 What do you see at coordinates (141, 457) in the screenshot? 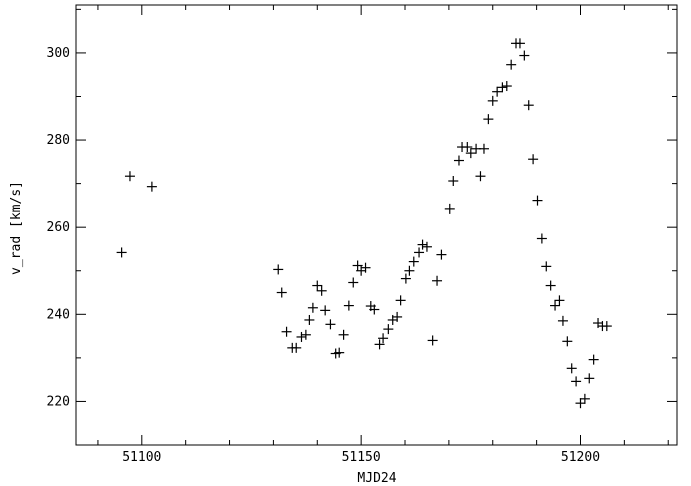
I see `x-tick-label: 51100` at bounding box center [141, 457].